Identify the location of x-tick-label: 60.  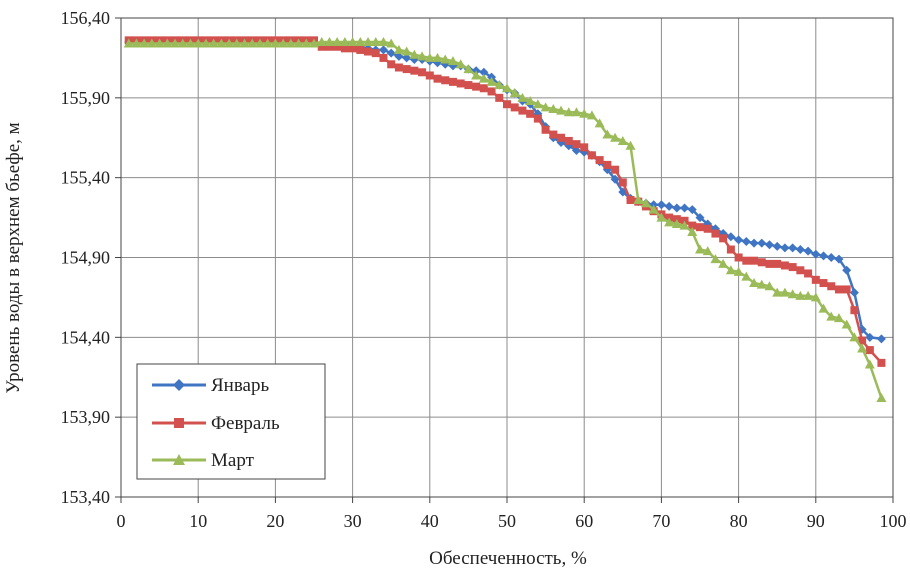
(584, 521).